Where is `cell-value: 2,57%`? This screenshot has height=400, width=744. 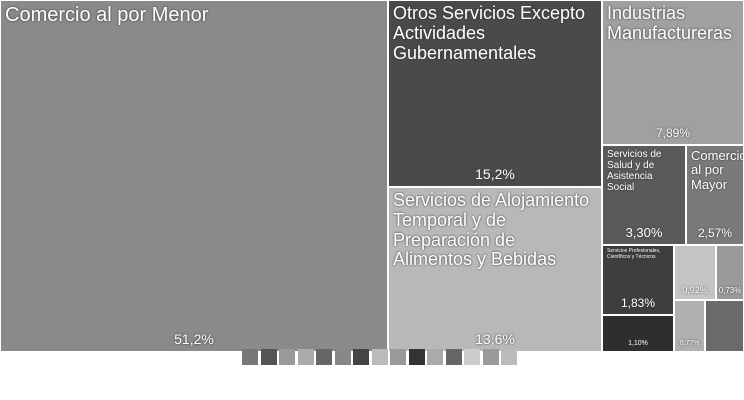 cell-value: 2,57% is located at coordinates (715, 233).